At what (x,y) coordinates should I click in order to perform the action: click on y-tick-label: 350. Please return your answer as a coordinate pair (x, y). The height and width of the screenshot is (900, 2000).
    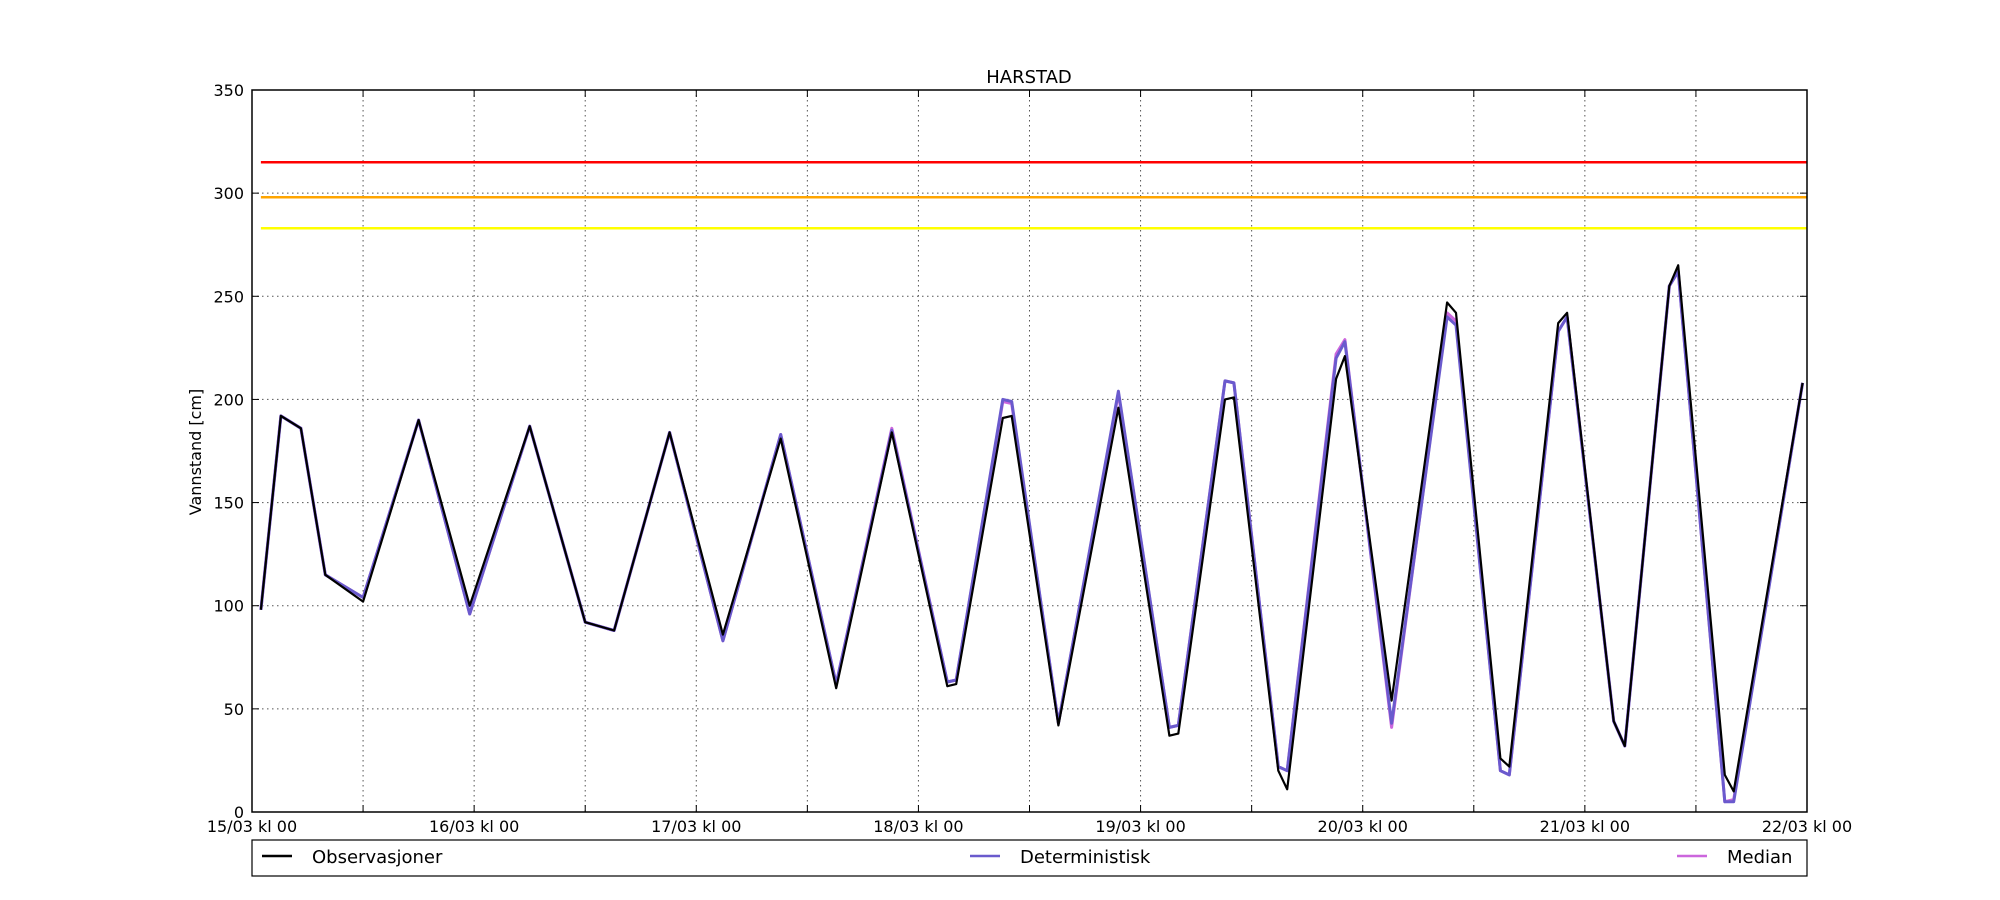
    Looking at the image, I should click on (228, 90).